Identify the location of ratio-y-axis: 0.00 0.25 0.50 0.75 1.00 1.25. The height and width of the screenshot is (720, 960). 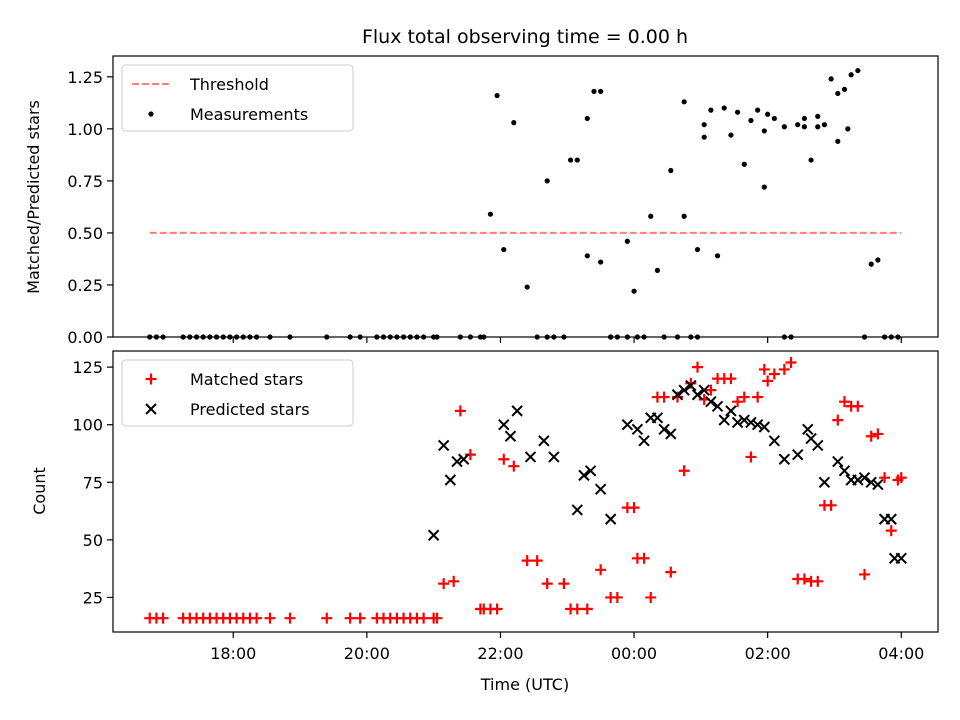
(90, 207).